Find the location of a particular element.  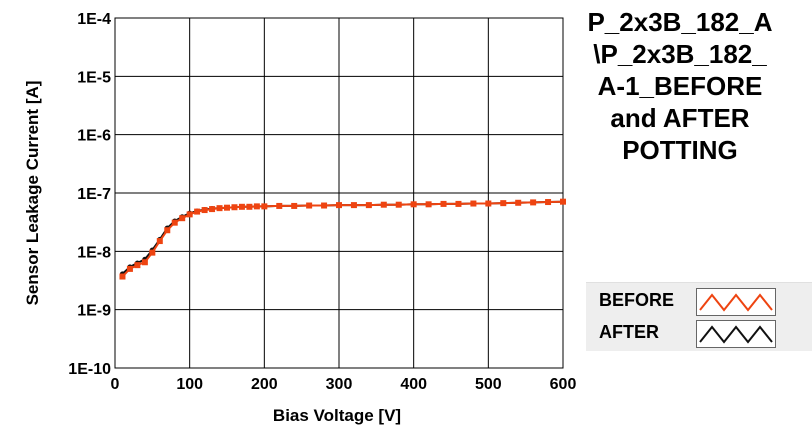

legend-swatch-after is located at coordinates (736, 334).